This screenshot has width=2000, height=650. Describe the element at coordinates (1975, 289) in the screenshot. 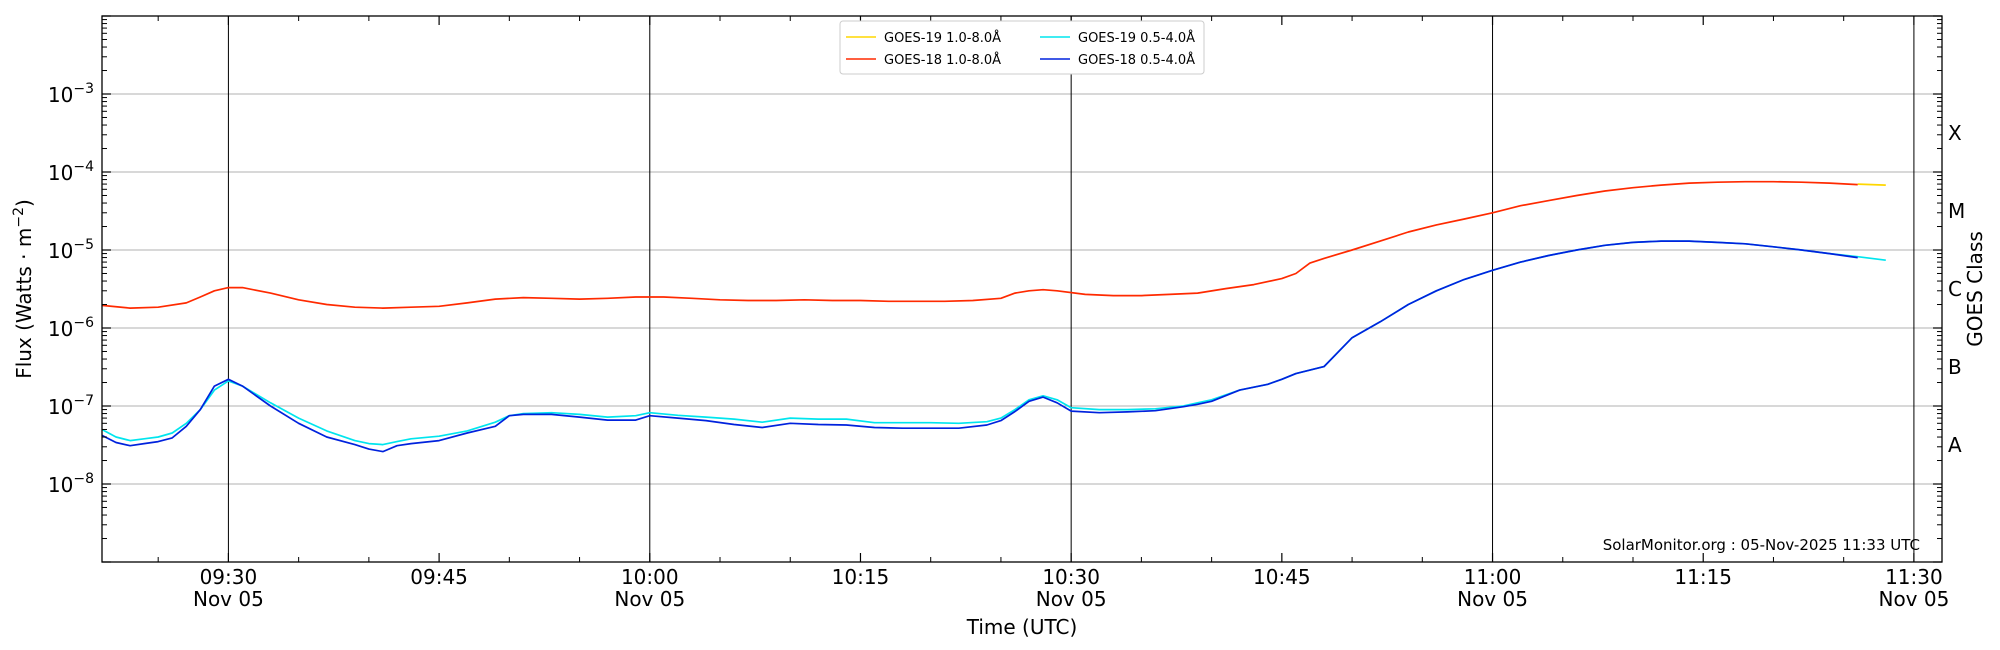

I see `right-axis-title: GOES Class` at that location.